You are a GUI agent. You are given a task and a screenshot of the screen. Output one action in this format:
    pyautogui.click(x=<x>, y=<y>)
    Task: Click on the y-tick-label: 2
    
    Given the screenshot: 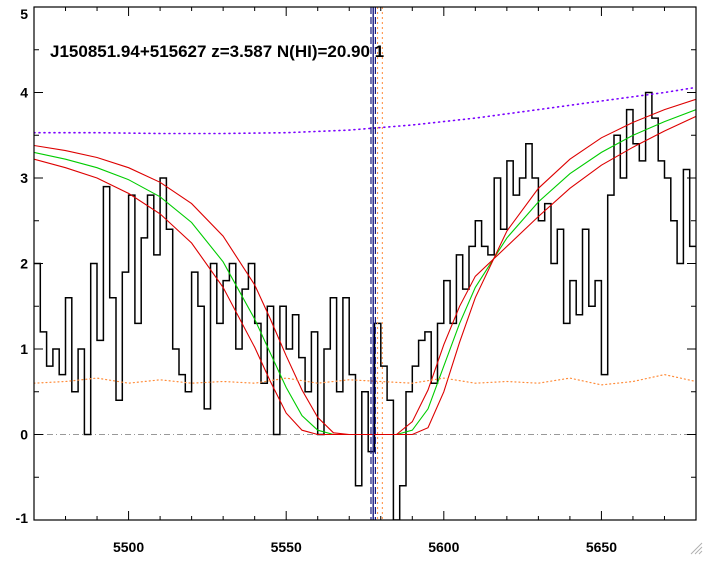 What is the action you would take?
    pyautogui.click(x=24, y=264)
    